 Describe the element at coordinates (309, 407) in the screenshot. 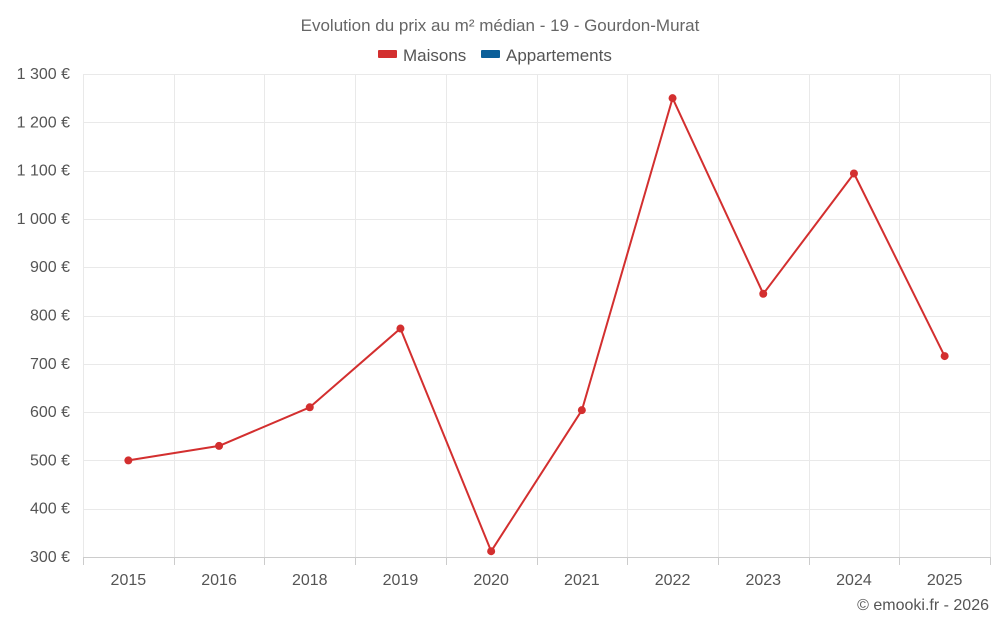

I see `data-point-maisons-2018` at that location.